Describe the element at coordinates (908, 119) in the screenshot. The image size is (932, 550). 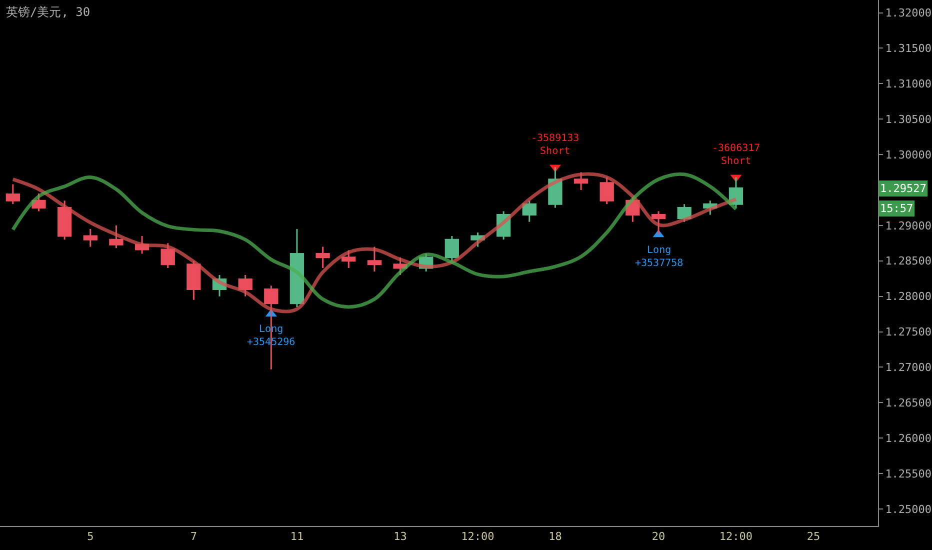
I see `y-tick-label: 1.30500` at that location.